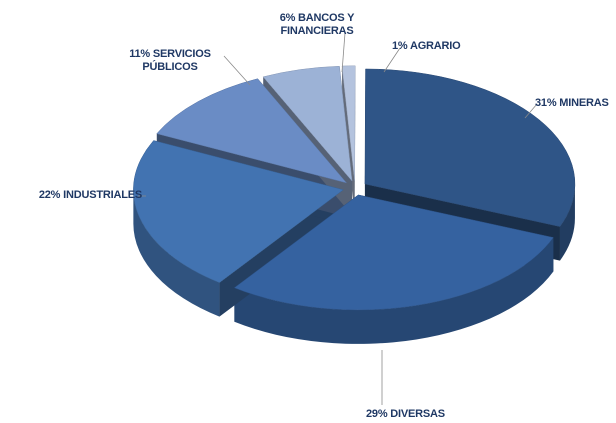 This screenshot has width=616, height=423. I want to click on value-label: 1%, so click(400, 46).